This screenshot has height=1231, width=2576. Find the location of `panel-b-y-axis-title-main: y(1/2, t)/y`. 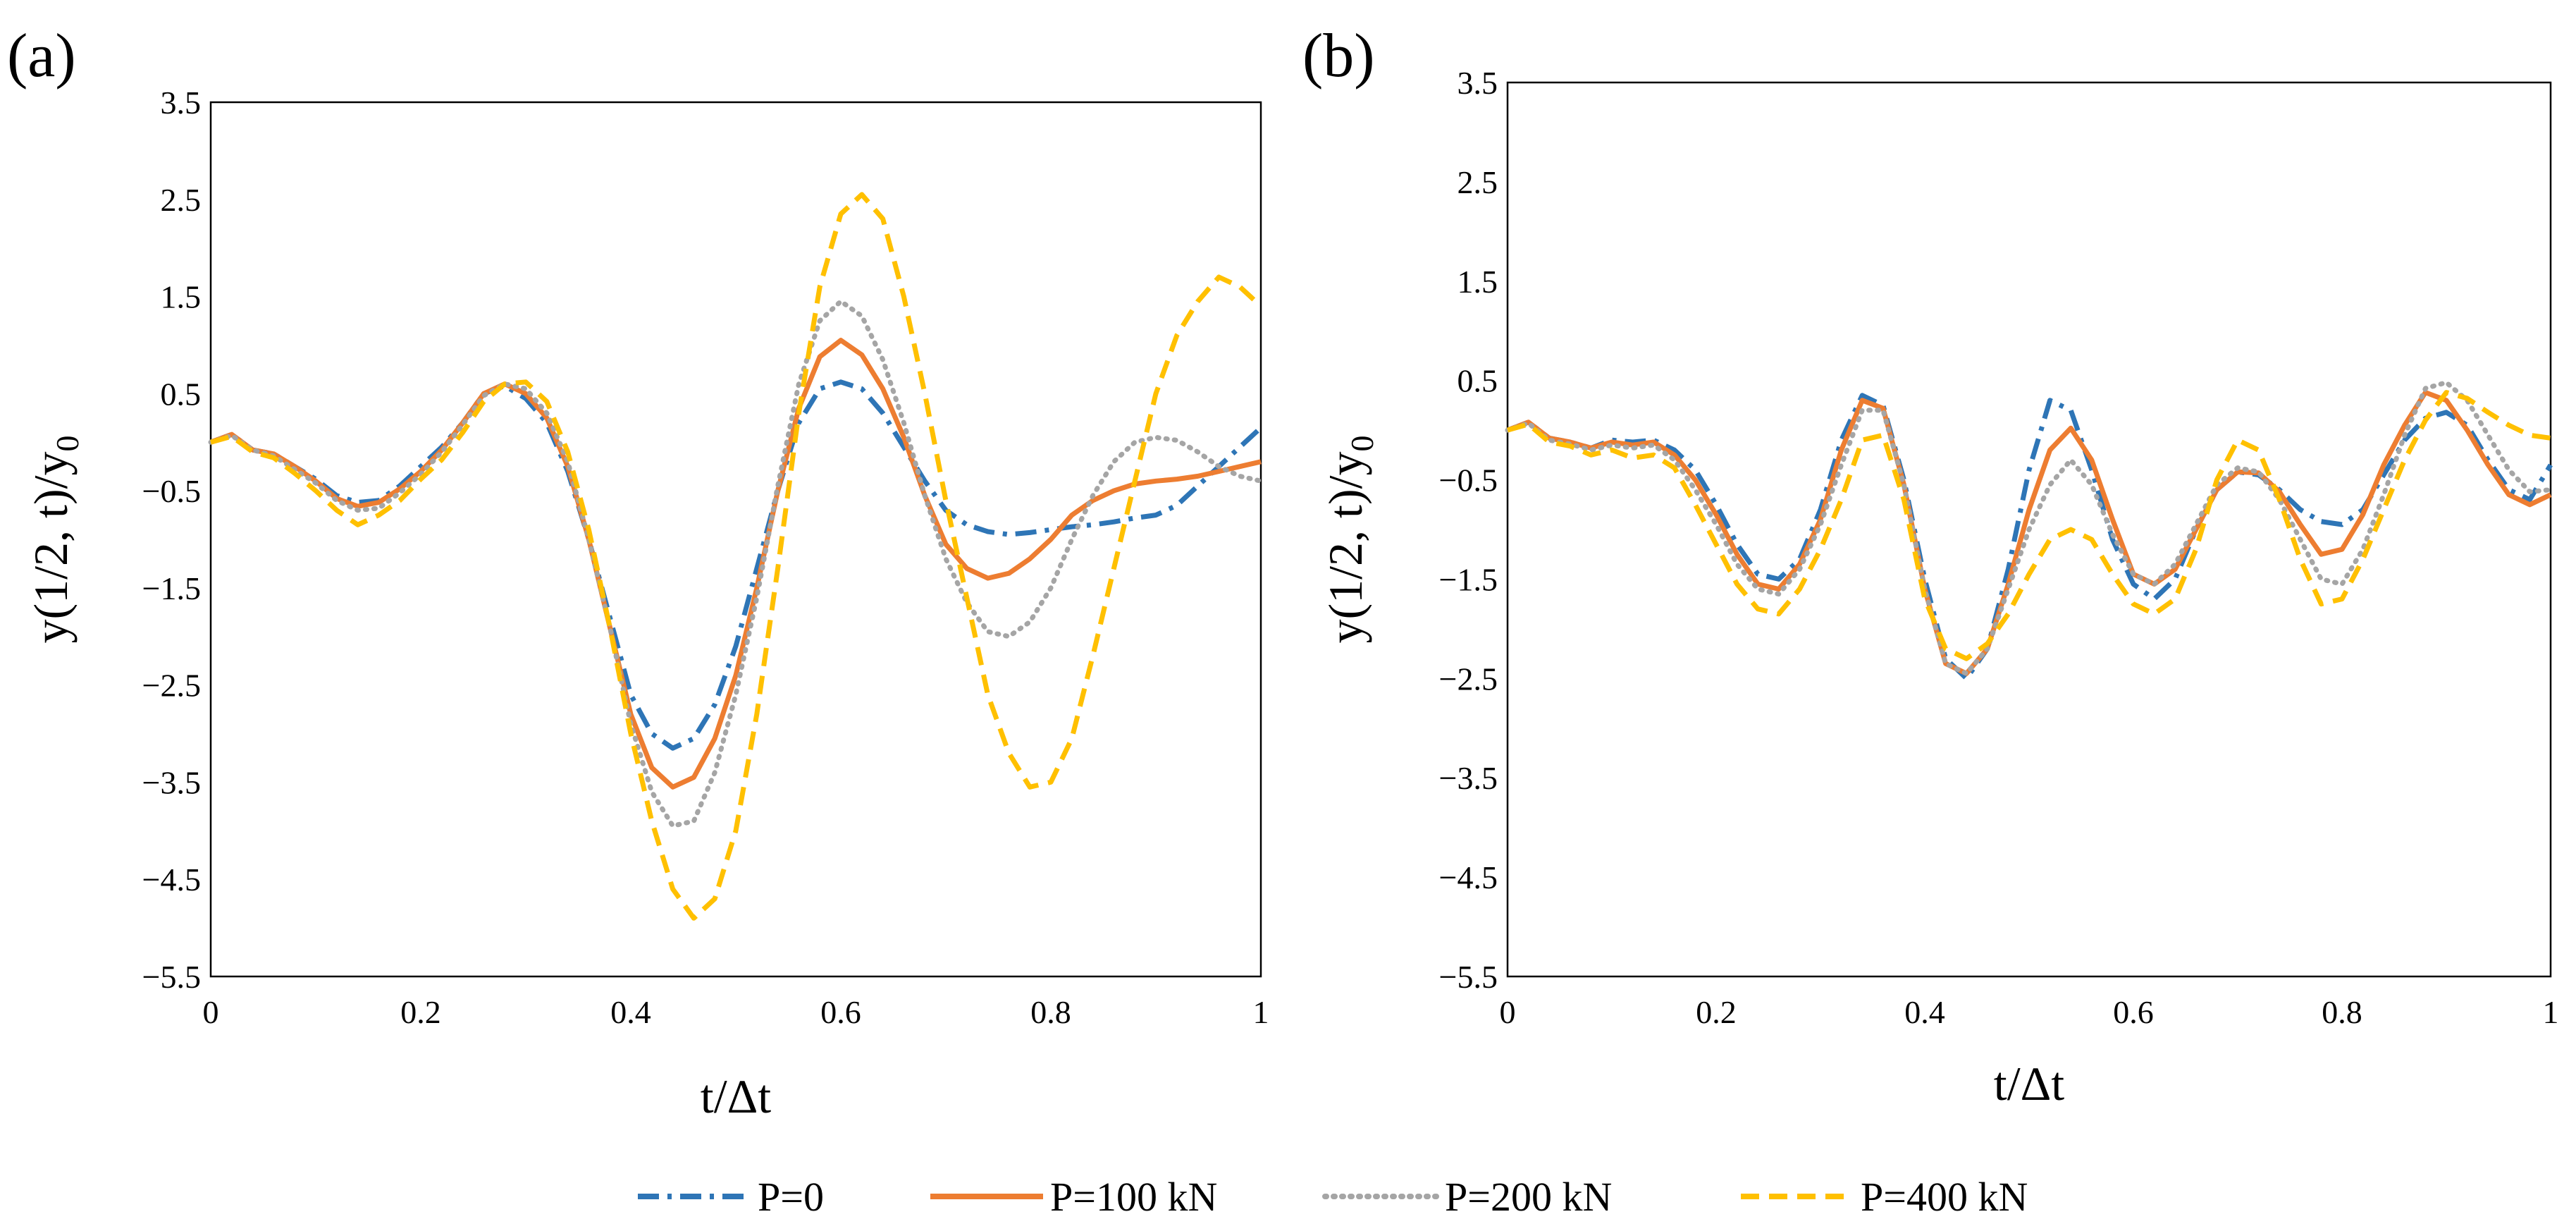

panel-b-y-axis-title-main: y(1/2, t)/y is located at coordinates (1345, 548).